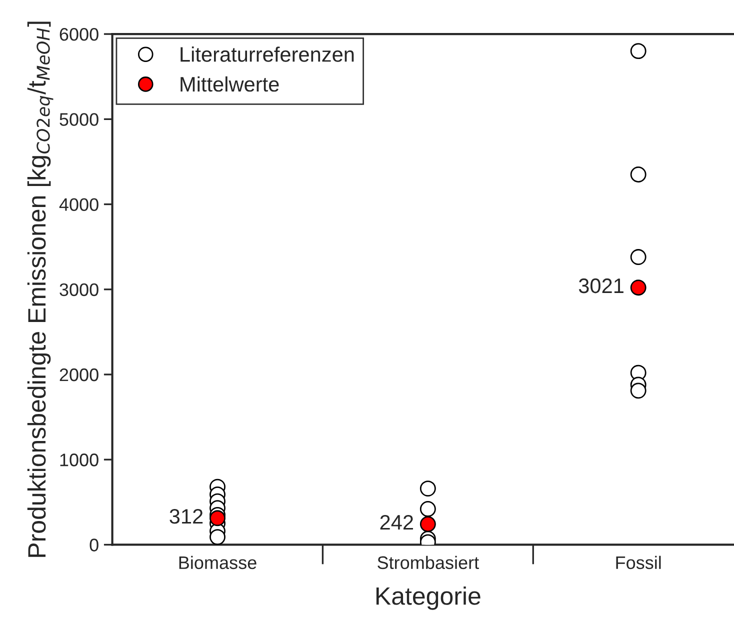  Describe the element at coordinates (79, 119) in the screenshot. I see `y-tick-label: 5000` at that location.